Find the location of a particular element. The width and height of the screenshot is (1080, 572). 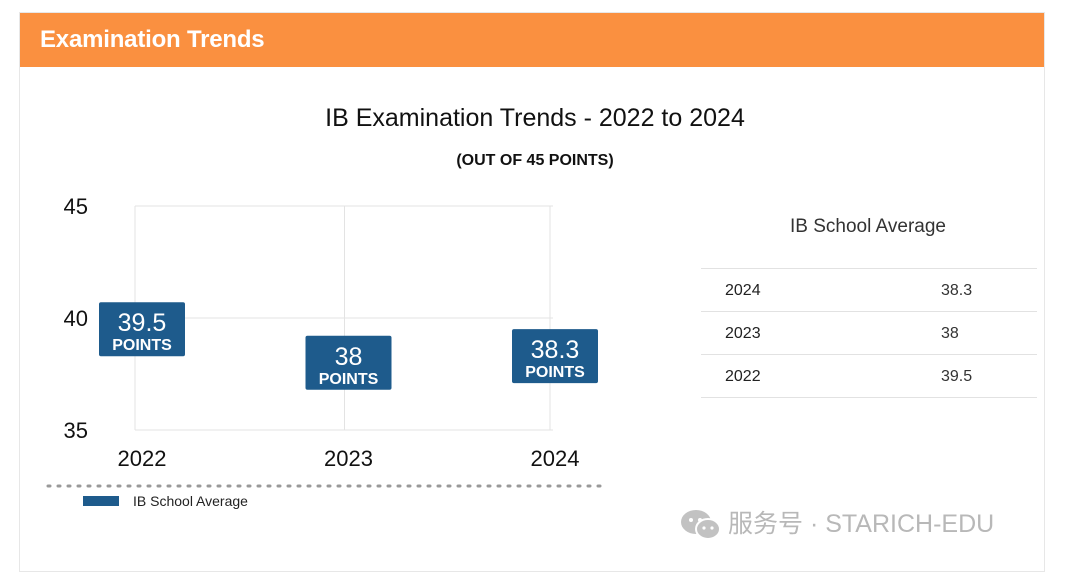

x-tick-label: 2024 is located at coordinates (555, 458).